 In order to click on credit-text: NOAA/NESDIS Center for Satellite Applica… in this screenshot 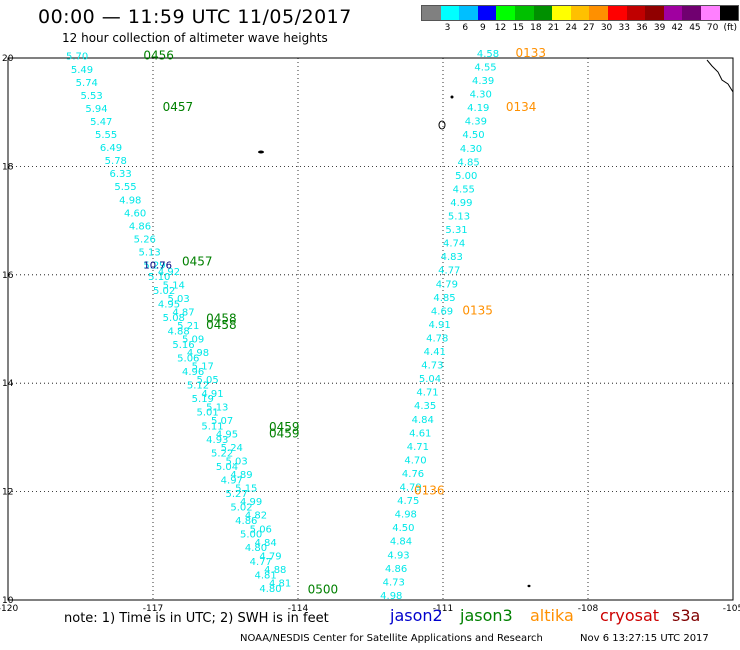, I will do `click(391, 638)`.